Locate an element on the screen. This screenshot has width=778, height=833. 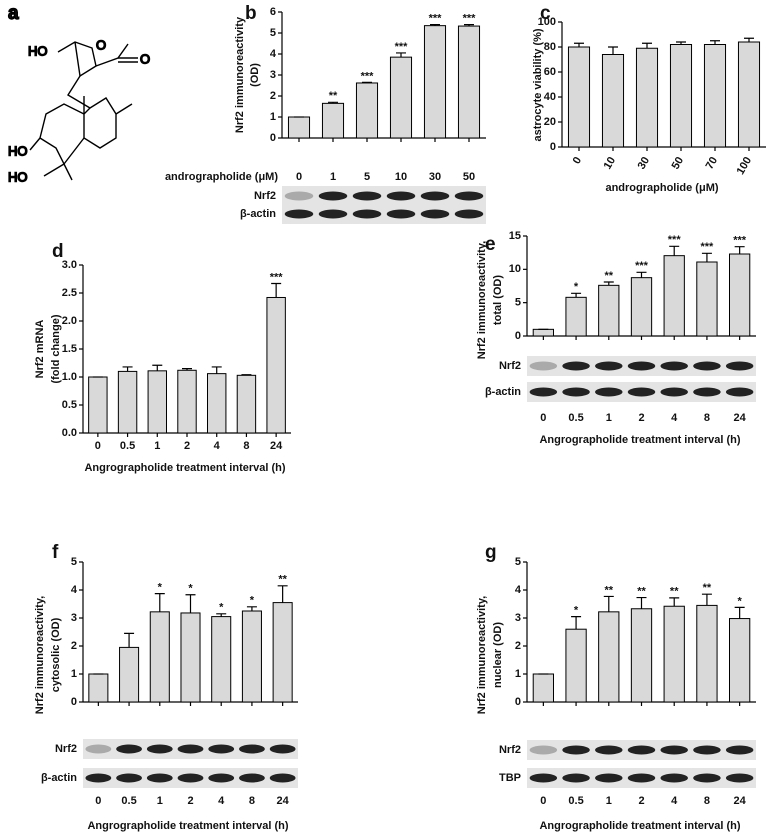
panel-label: g is located at coordinates (491, 552).